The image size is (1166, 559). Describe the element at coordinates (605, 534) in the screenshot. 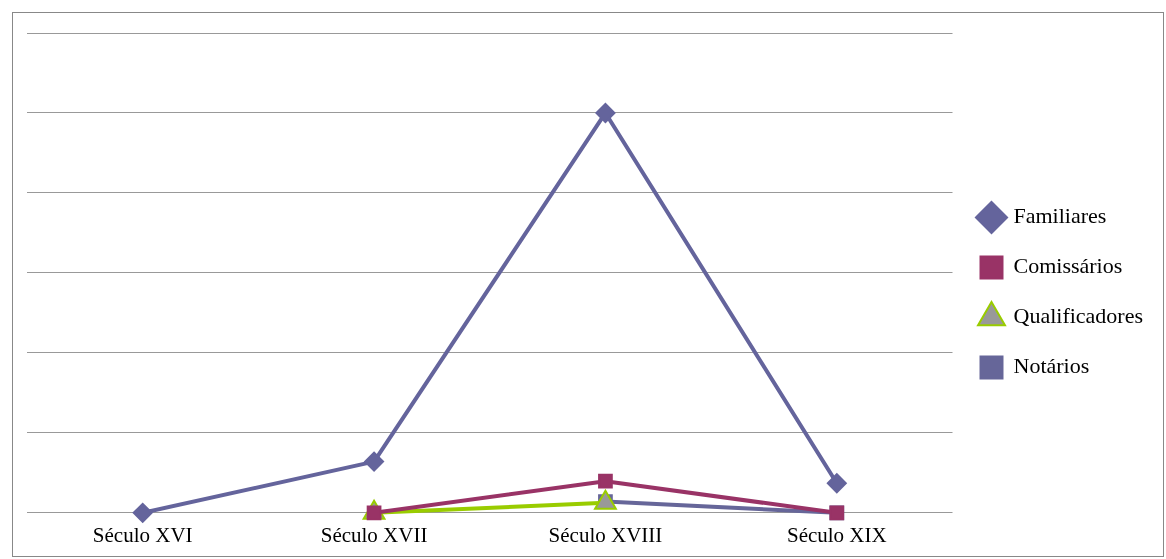

I see `x-tick-label: Século XVIII` at that location.